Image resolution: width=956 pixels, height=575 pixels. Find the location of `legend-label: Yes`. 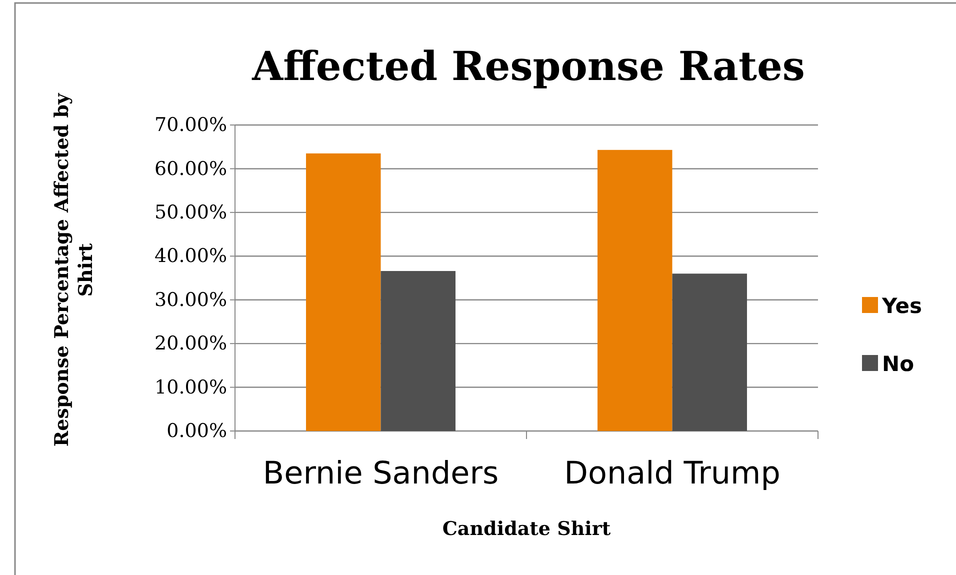

legend-label: Yes is located at coordinates (901, 306).